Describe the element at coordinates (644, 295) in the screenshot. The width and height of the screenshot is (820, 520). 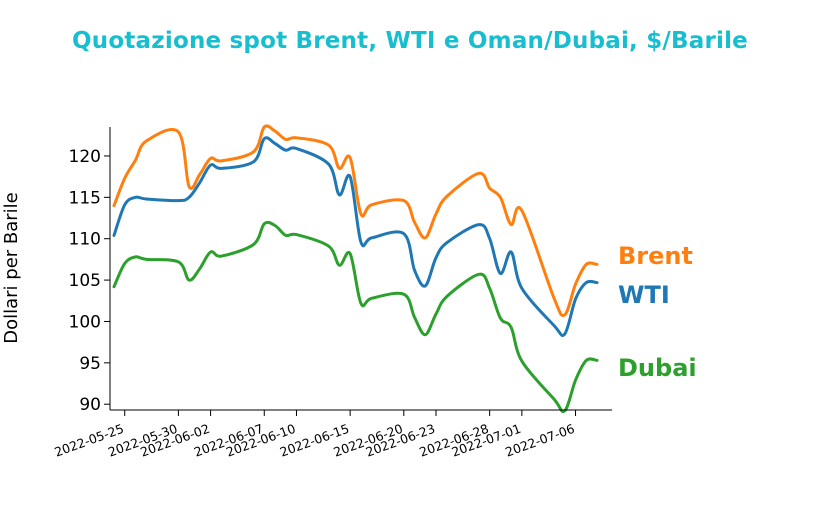
I see `series-label-wti: WTI` at that location.